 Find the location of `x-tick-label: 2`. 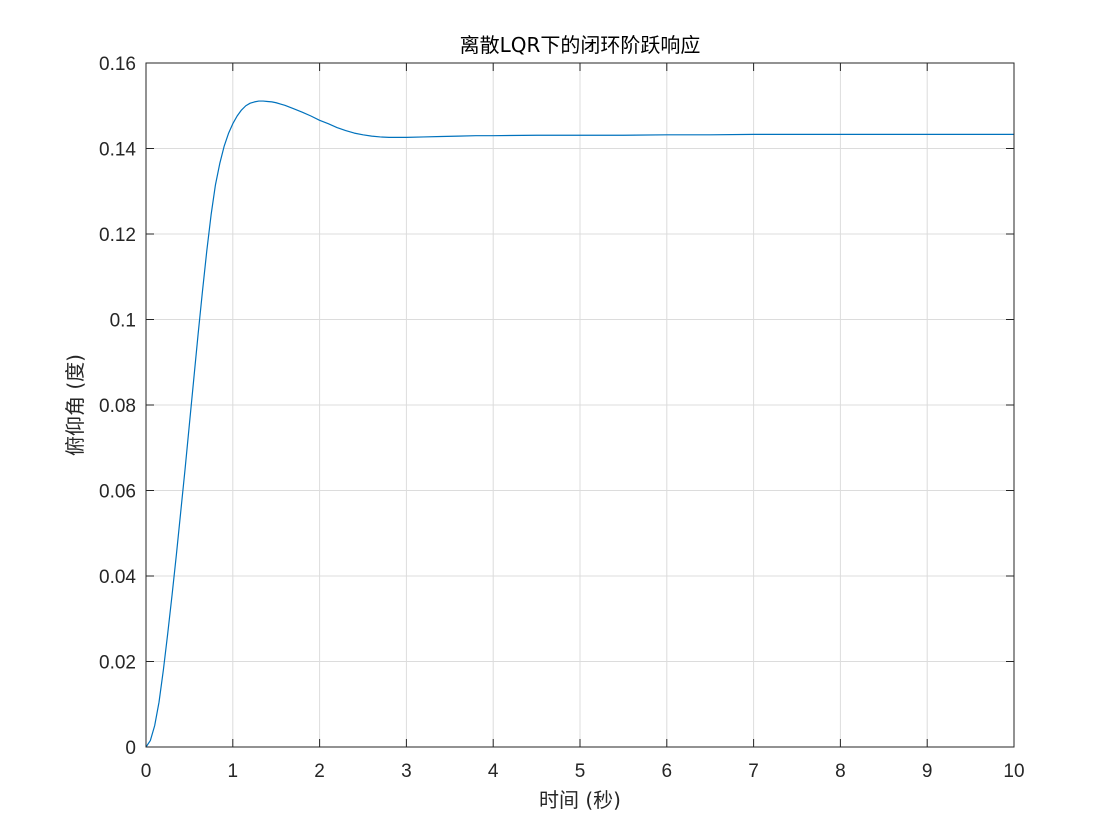

x-tick-label: 2 is located at coordinates (319, 771).